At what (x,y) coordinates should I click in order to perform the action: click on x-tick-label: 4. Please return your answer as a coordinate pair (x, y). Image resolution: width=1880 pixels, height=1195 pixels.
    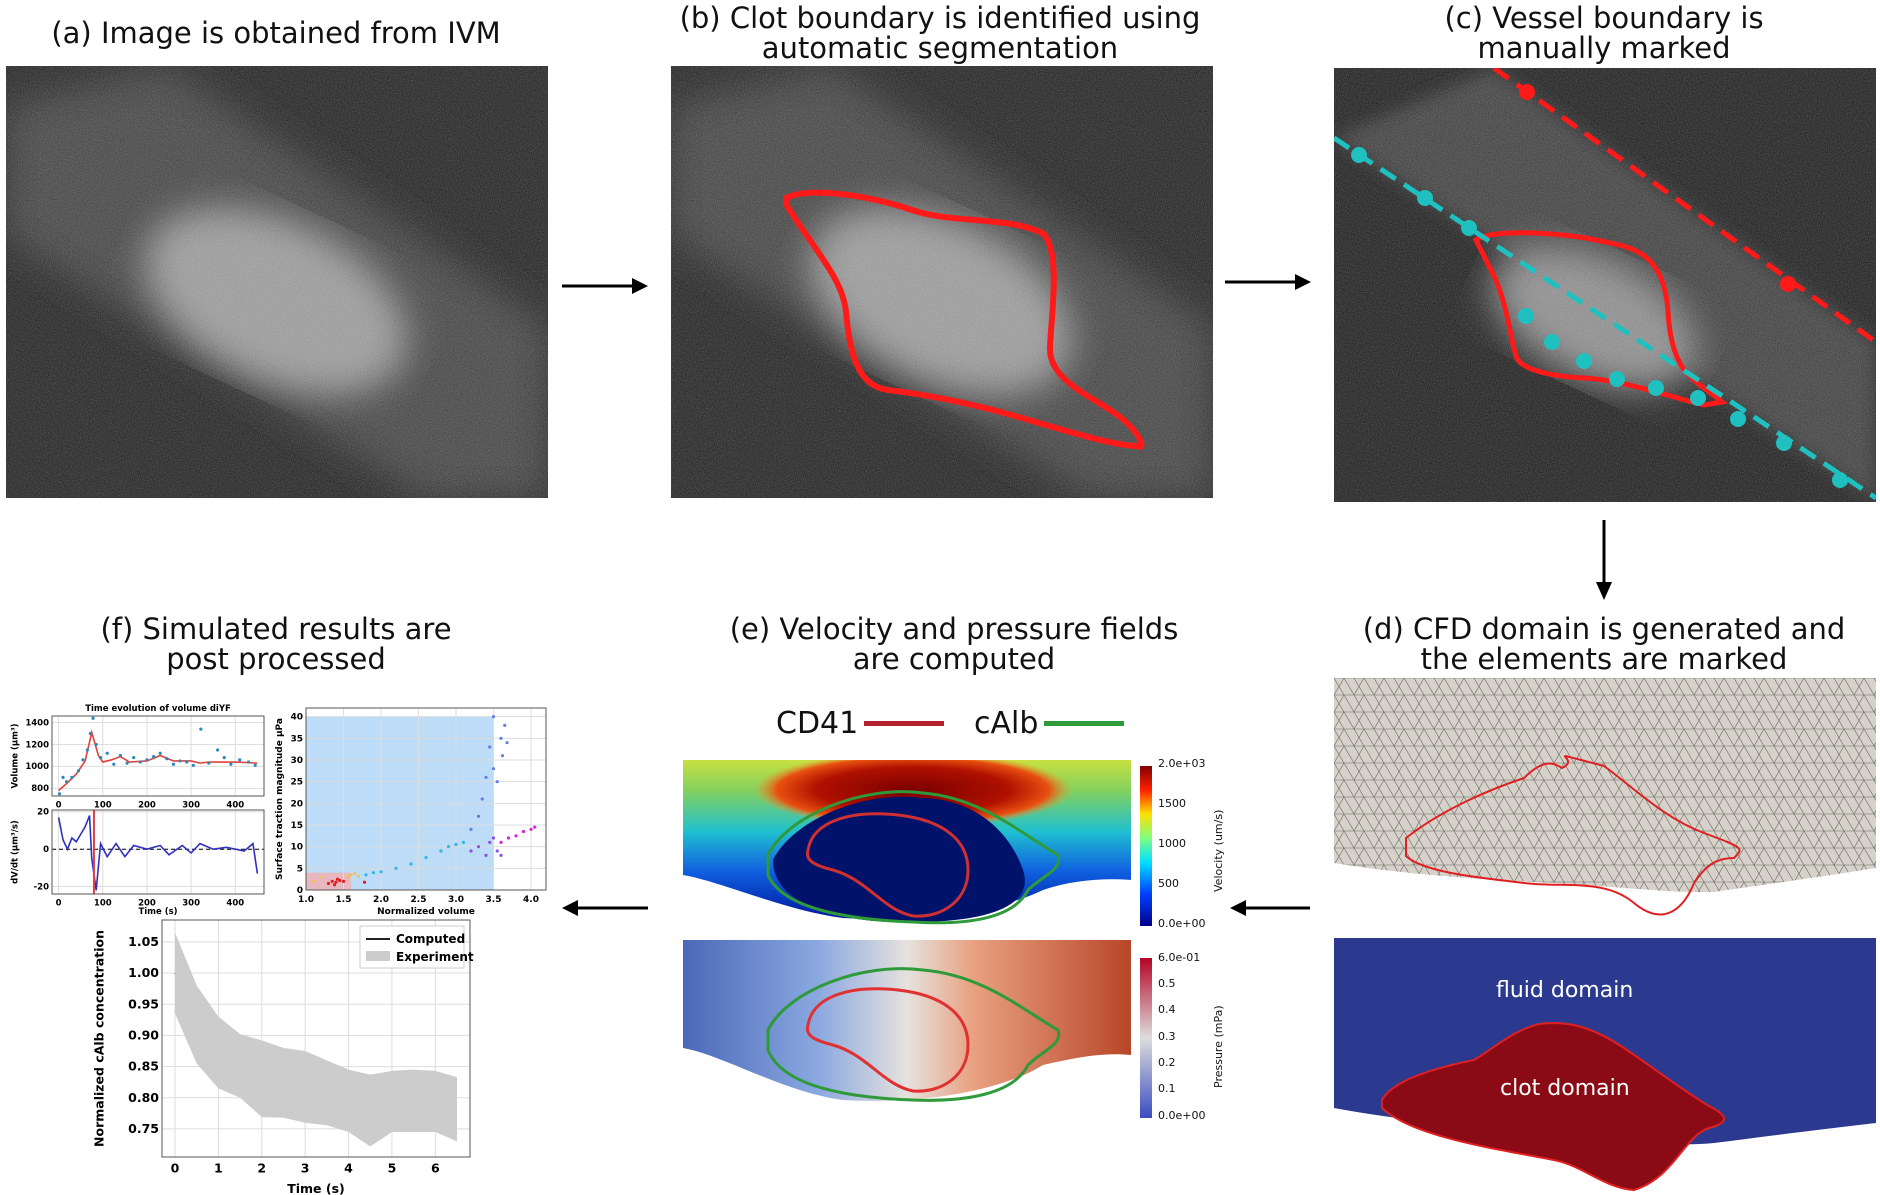
    Looking at the image, I should click on (348, 1168).